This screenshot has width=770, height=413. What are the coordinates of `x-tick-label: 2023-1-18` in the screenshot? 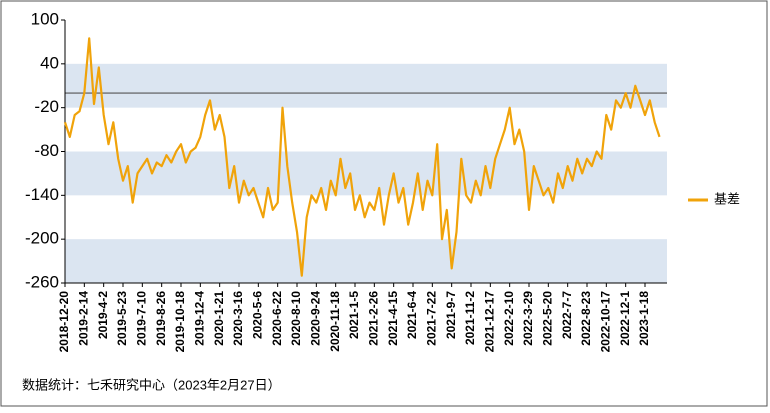 It's located at (644, 318).